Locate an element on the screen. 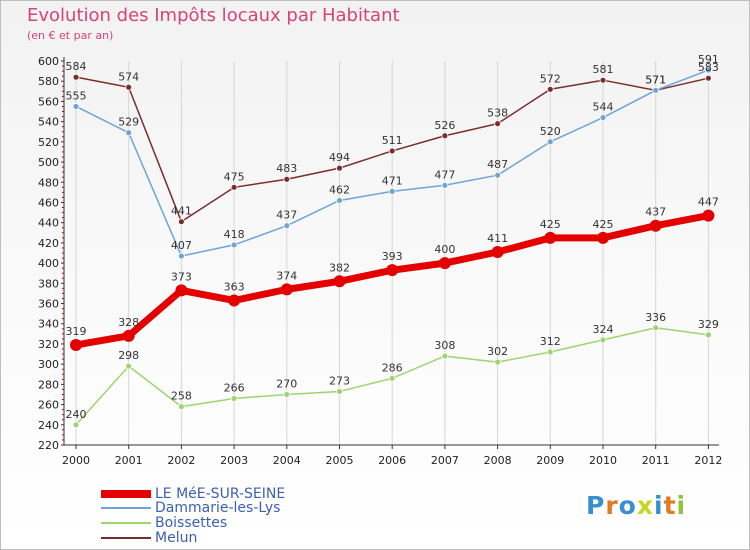 The image size is (750, 550). y-tick-label: 540 is located at coordinates (48, 122).